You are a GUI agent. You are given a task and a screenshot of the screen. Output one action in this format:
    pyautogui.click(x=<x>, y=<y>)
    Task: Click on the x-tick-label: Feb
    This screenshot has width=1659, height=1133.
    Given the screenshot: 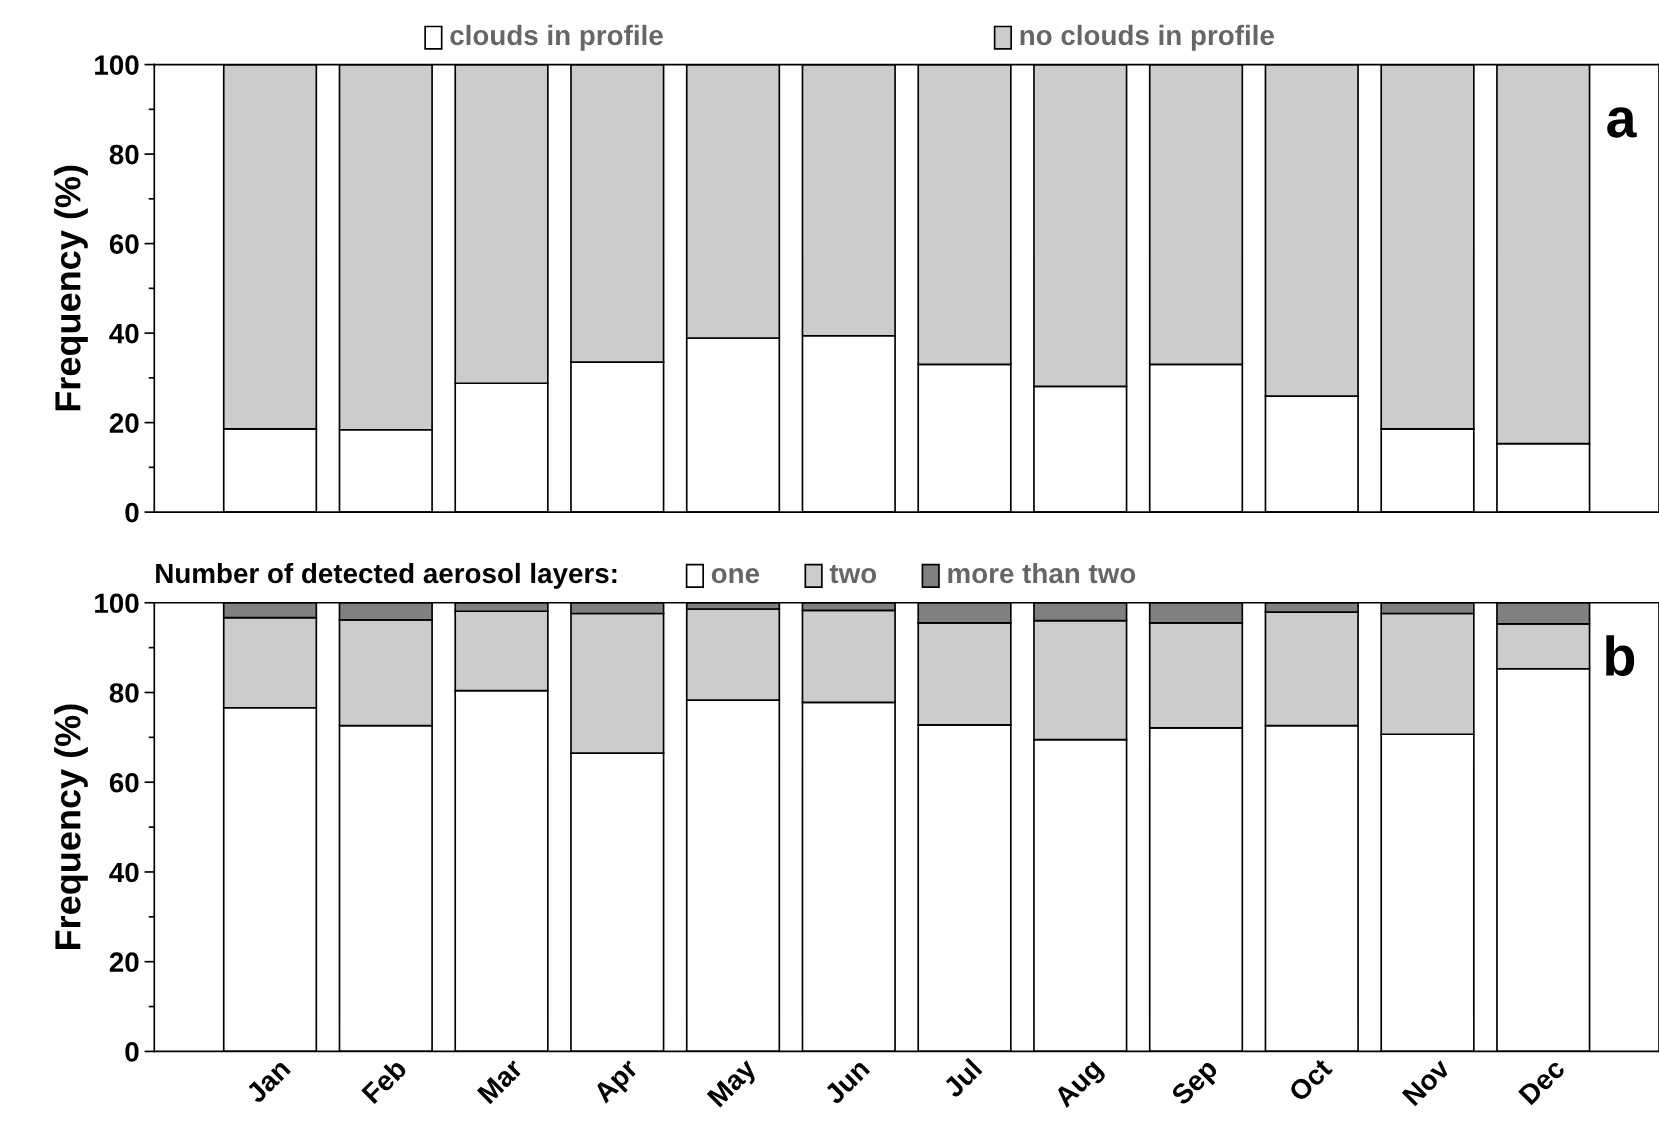 What is the action you would take?
    pyautogui.click(x=384, y=1081)
    